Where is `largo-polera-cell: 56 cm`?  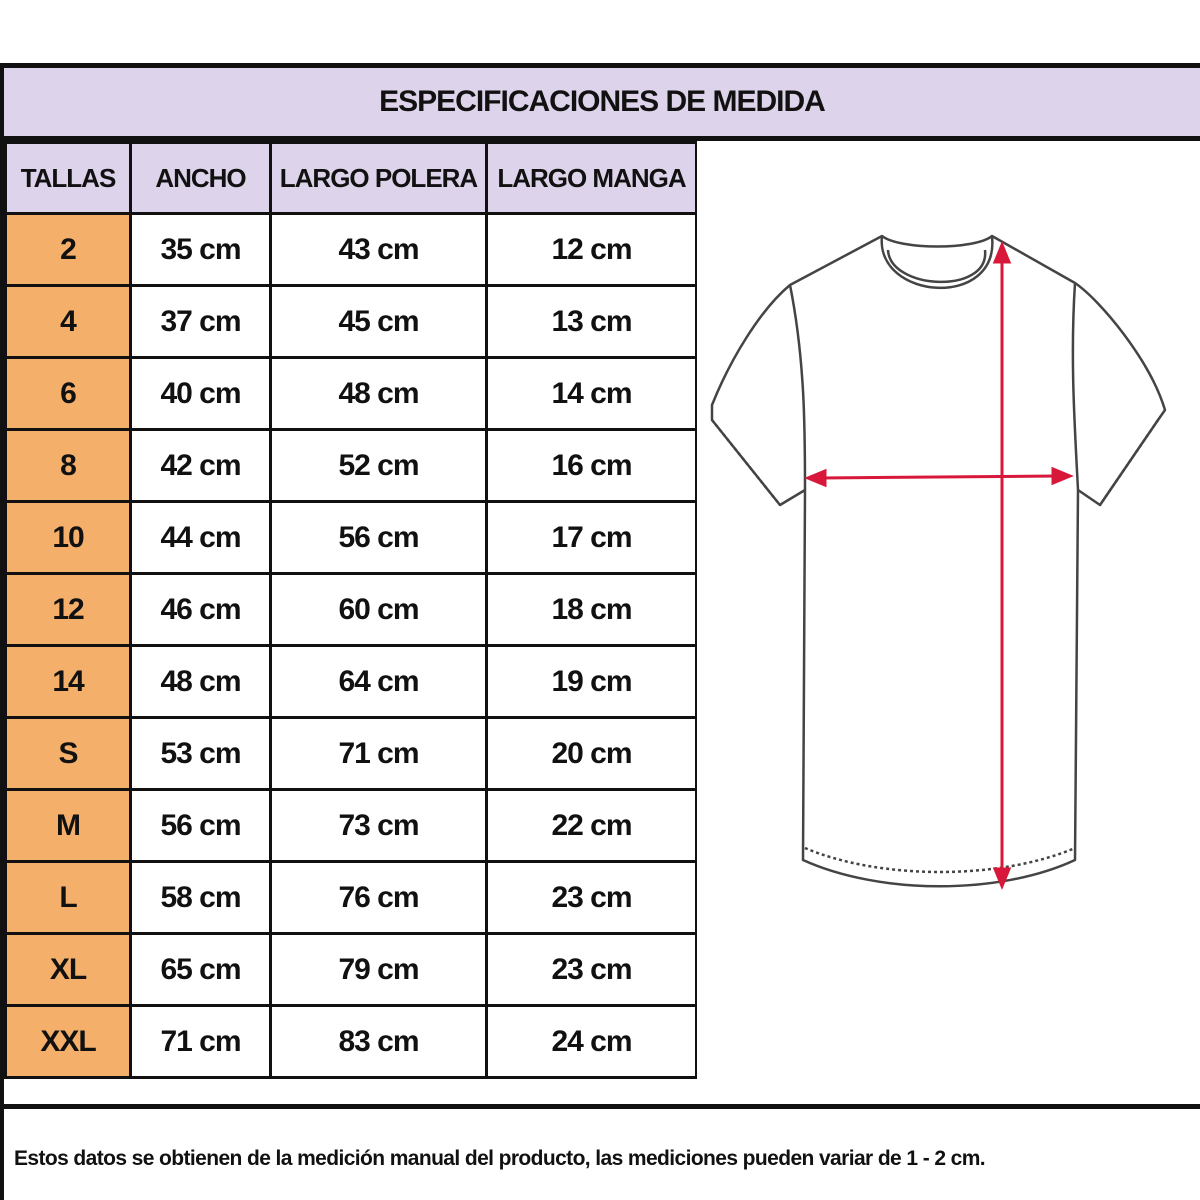 largo-polera-cell: 56 cm is located at coordinates (378, 537).